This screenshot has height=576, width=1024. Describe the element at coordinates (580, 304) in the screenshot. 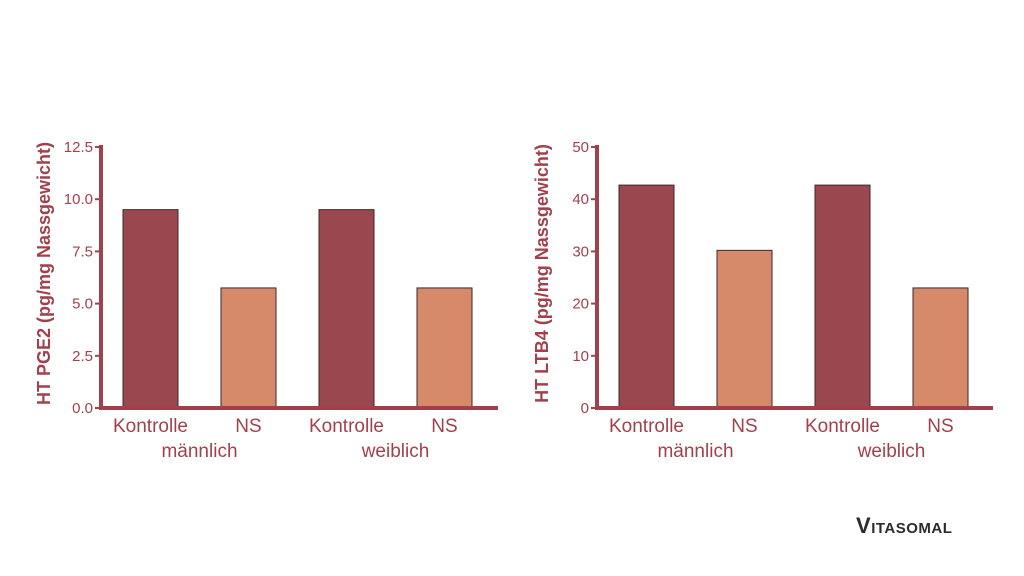

I see `y-tick-label-2-3: 20` at that location.